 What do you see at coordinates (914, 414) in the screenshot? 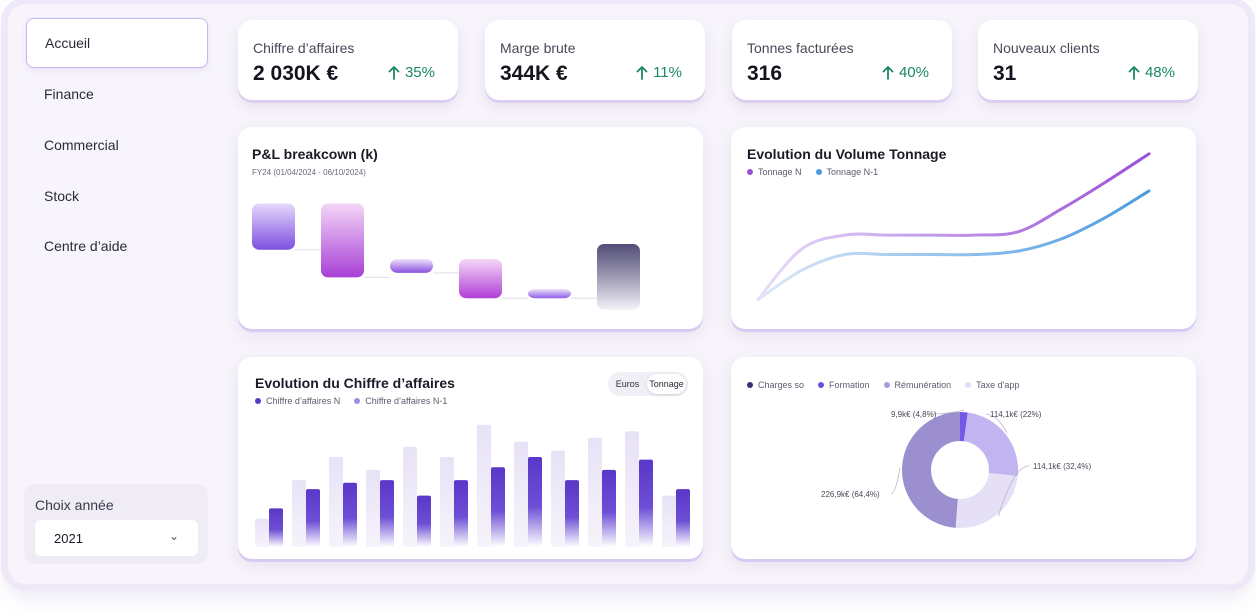
I see `donut-slice-label: 9,9k€ (4,8%)` at bounding box center [914, 414].